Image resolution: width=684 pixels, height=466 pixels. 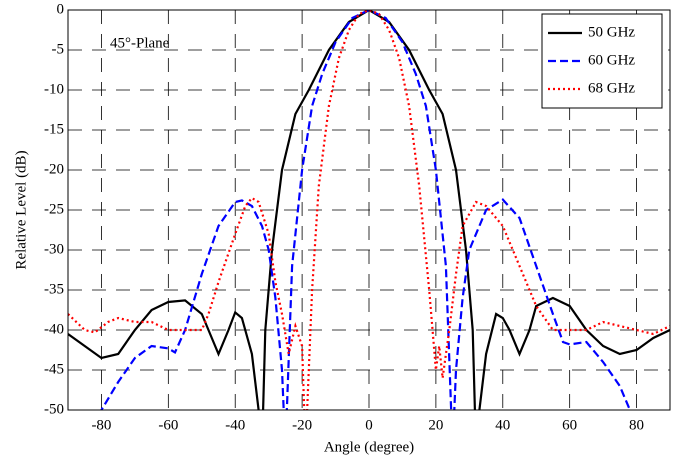 What do you see at coordinates (569, 425) in the screenshot?
I see `x-tick-label: 60` at bounding box center [569, 425].